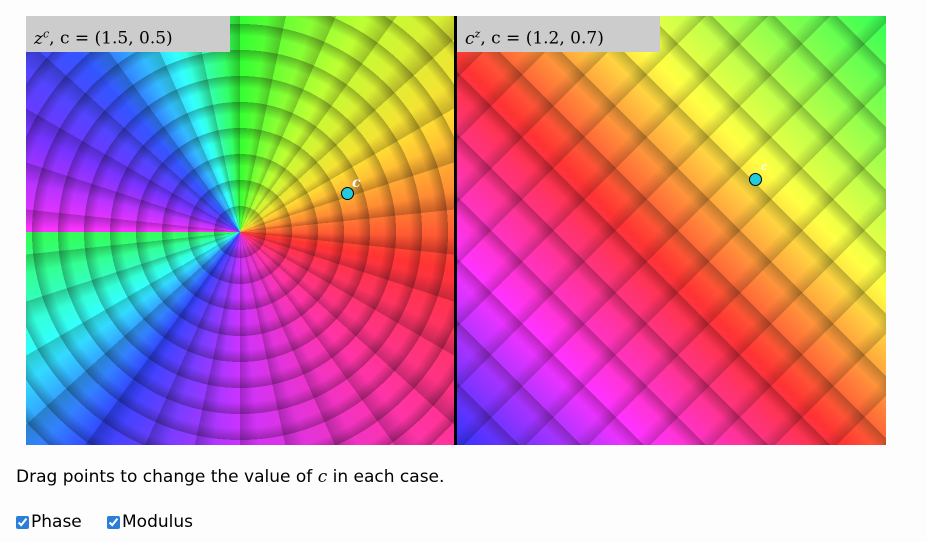 This screenshot has width=927, height=542. What do you see at coordinates (56, 522) in the screenshot?
I see `checkbox-label: Phase` at bounding box center [56, 522].